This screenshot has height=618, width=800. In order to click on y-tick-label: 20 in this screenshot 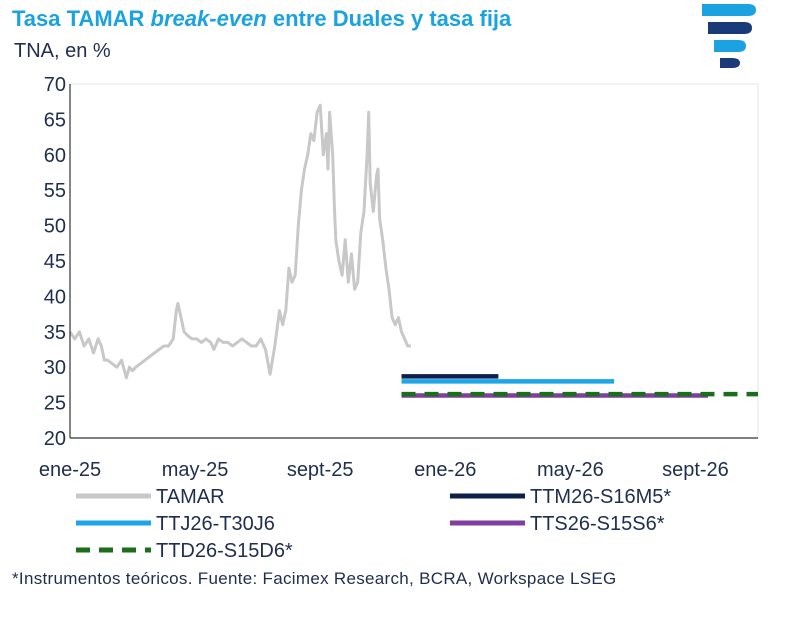, I will do `click(55, 439)`.